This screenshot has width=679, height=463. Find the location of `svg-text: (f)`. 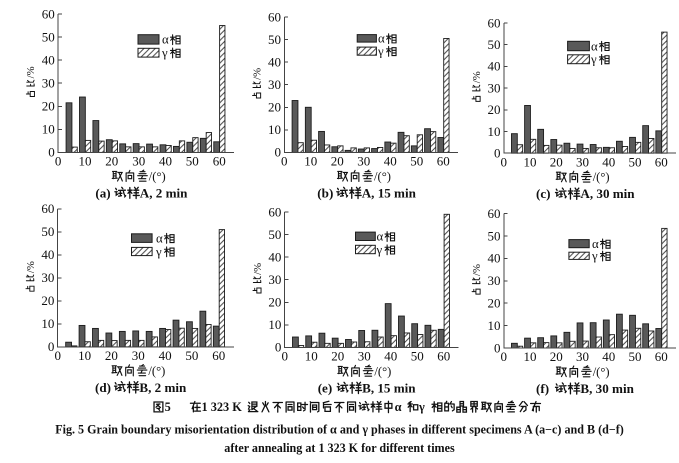

svg-text: (f) is located at coordinates (542, 388).